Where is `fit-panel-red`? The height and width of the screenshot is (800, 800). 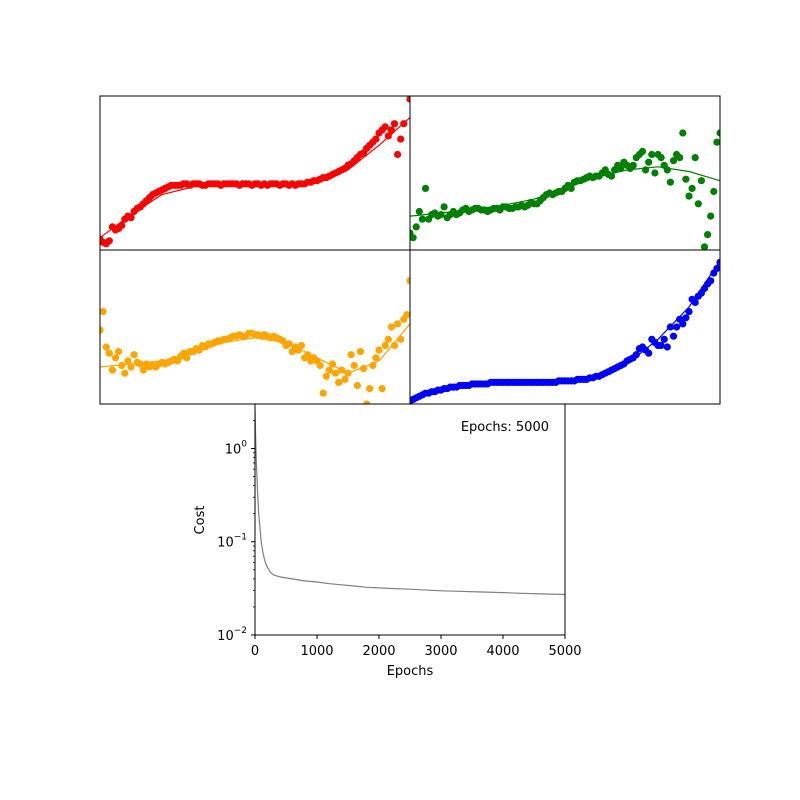
fit-panel-red is located at coordinates (255, 173).